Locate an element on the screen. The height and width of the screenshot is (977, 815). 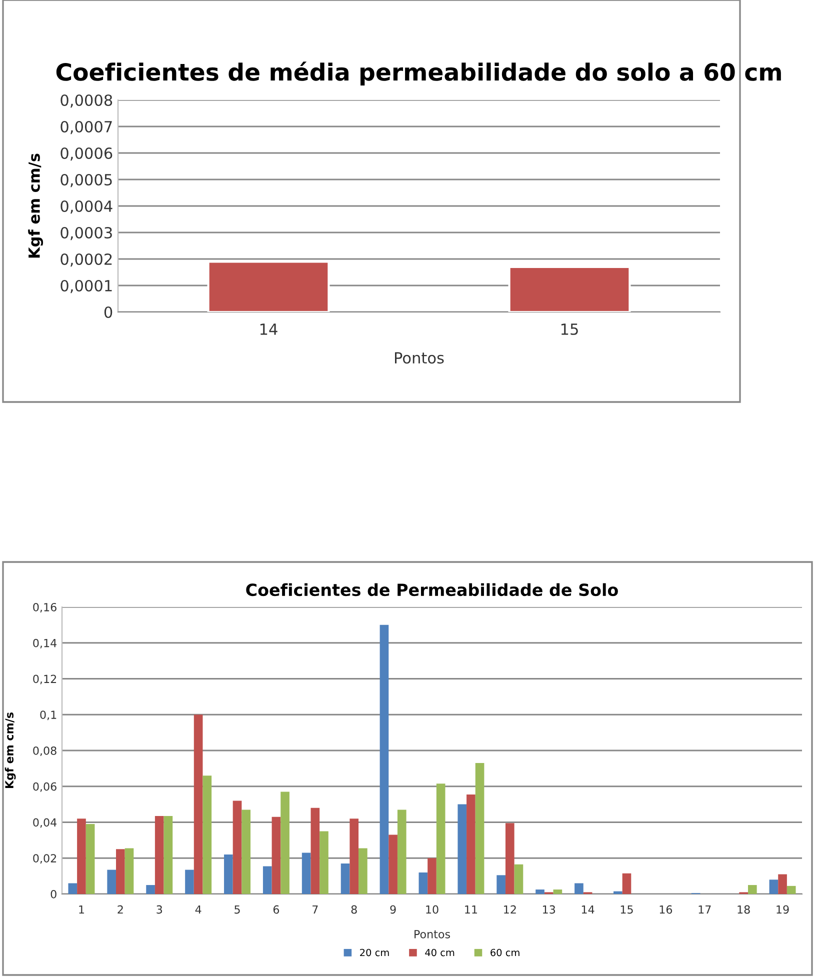
y-tick-label: 0,0002 is located at coordinates (86, 260).